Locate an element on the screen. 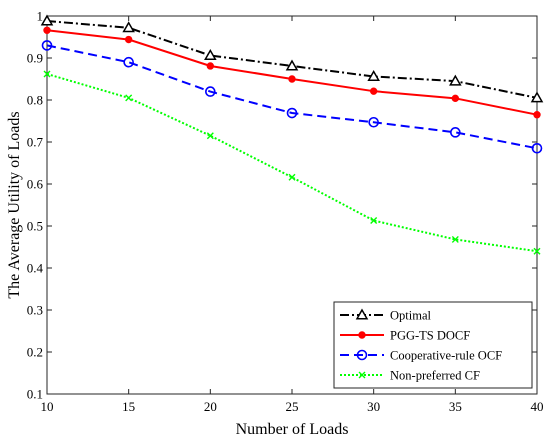 The image size is (550, 441). x-tick-label: 10 is located at coordinates (47, 406).